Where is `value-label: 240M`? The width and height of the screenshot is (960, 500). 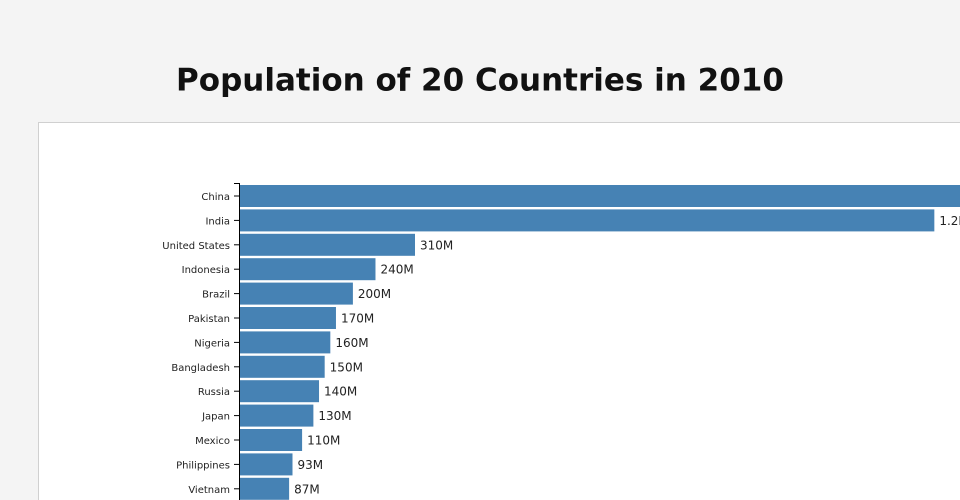
value-label: 240M is located at coordinates (396, 270).